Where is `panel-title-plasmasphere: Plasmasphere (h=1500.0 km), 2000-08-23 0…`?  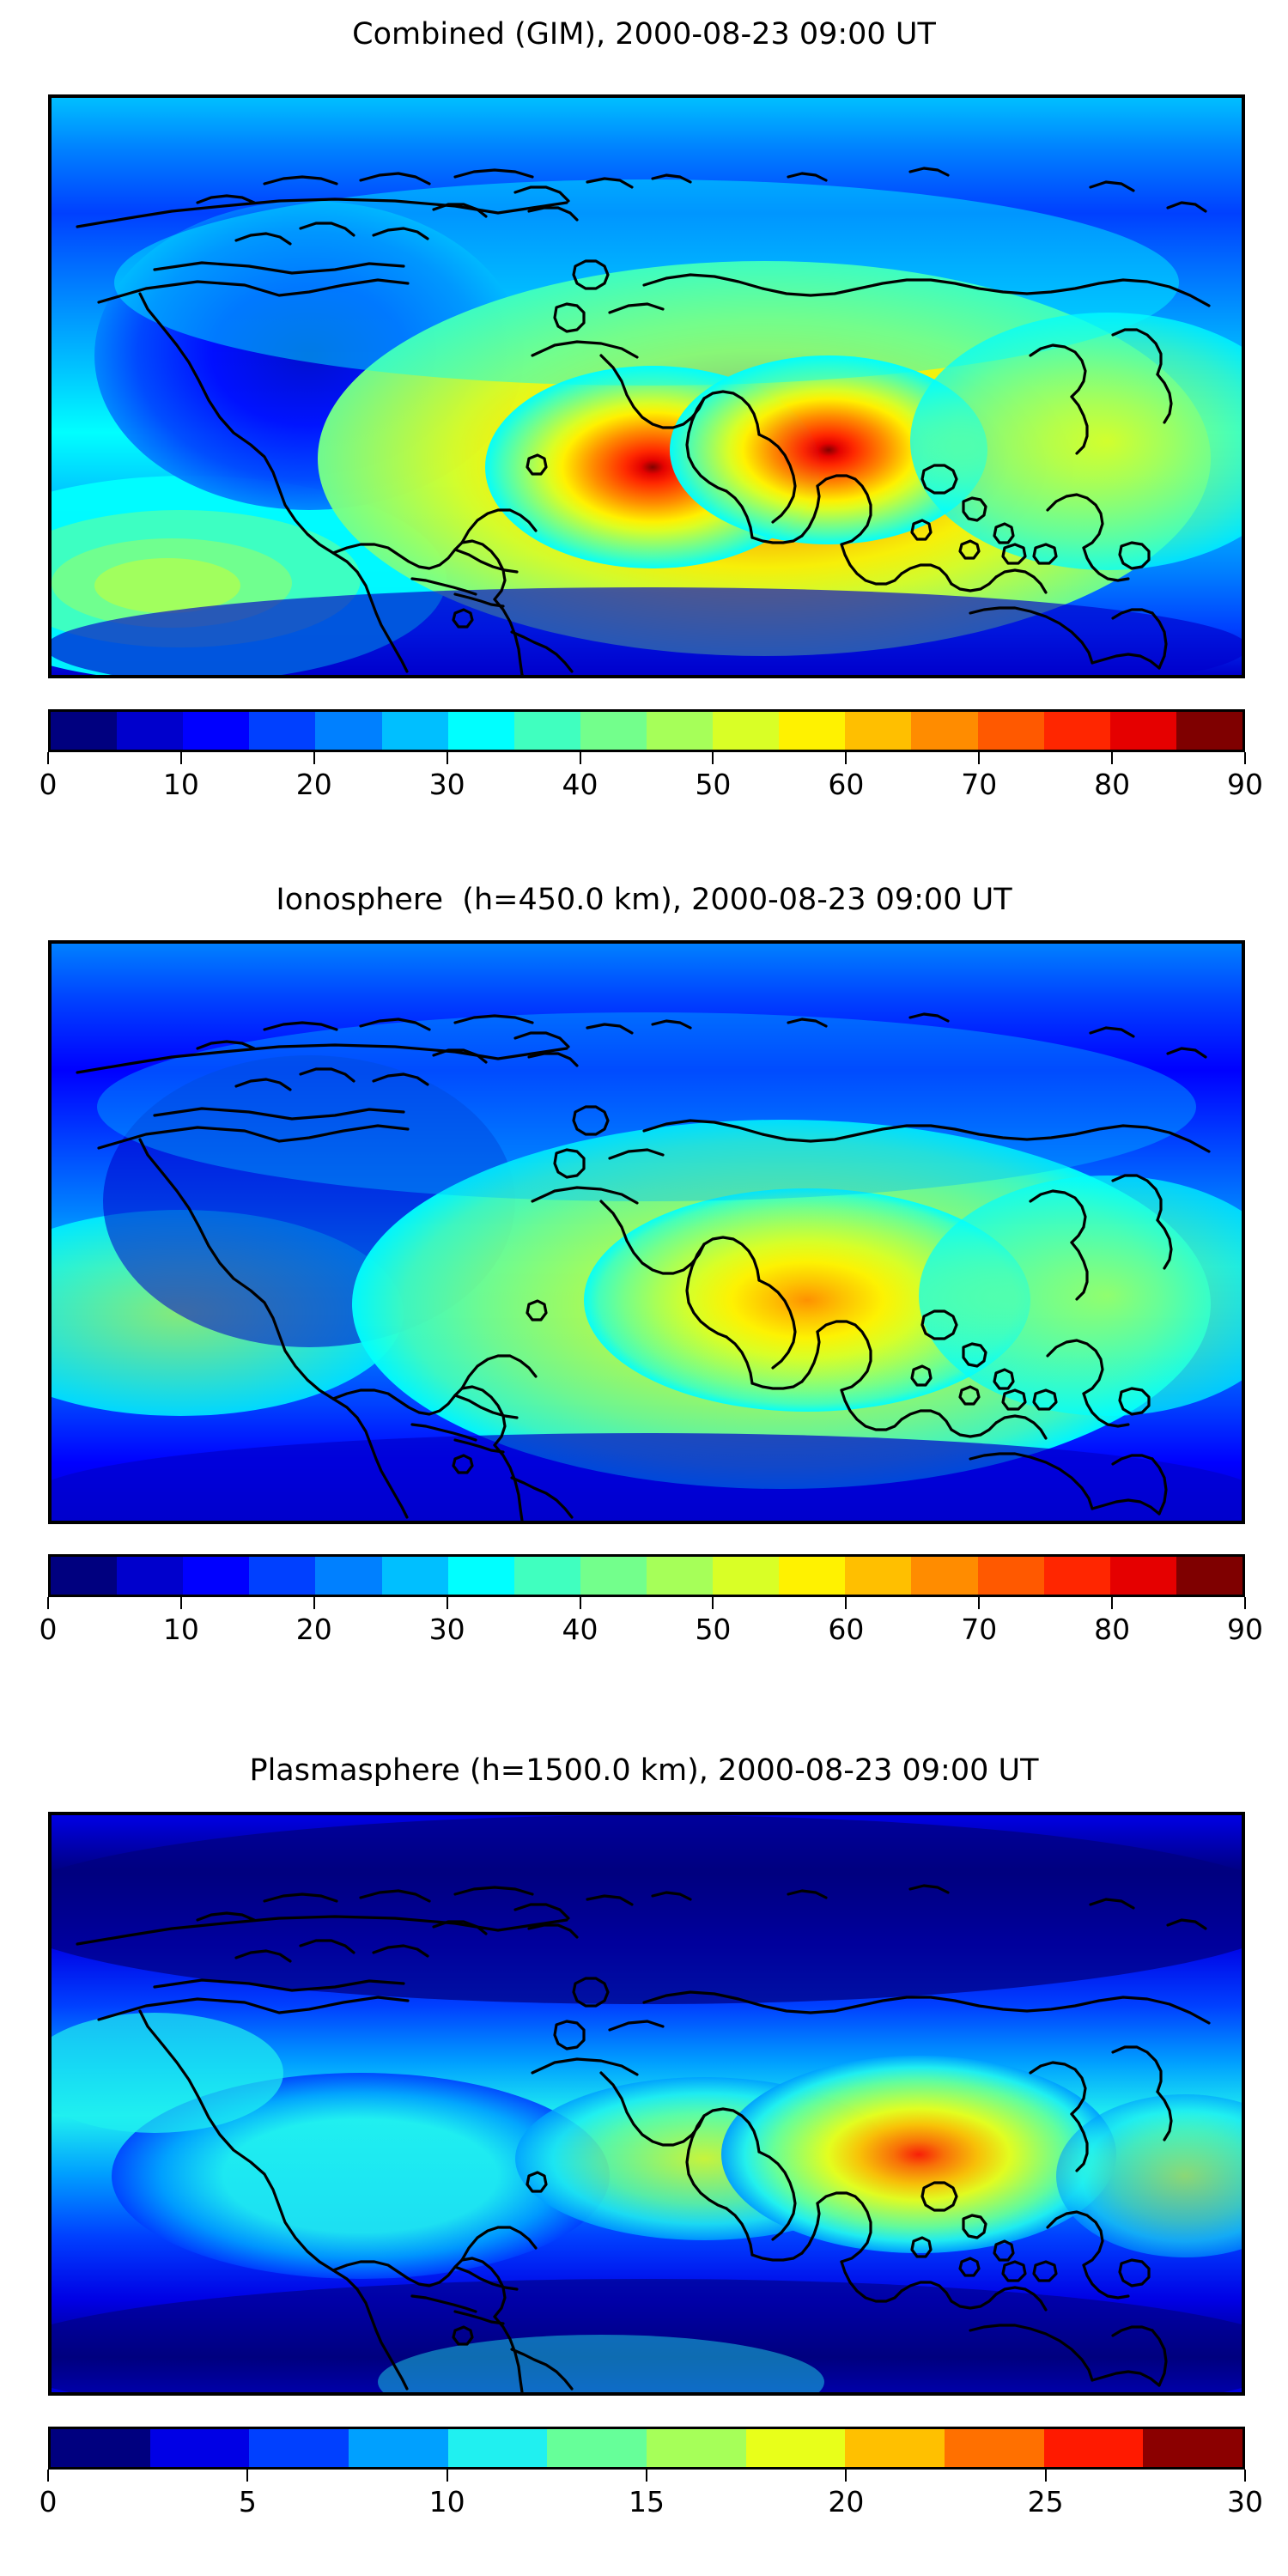
panel-title-plasmasphere: Plasmasphere (h=1500.0 km), 2000-08-23 0… is located at coordinates (644, 1770).